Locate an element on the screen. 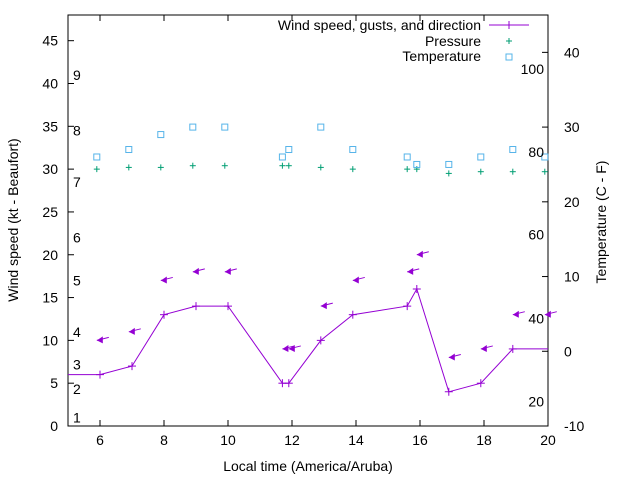 Image resolution: width=640 pixels, height=480 pixels. x-tick-label: 6 is located at coordinates (100, 440).